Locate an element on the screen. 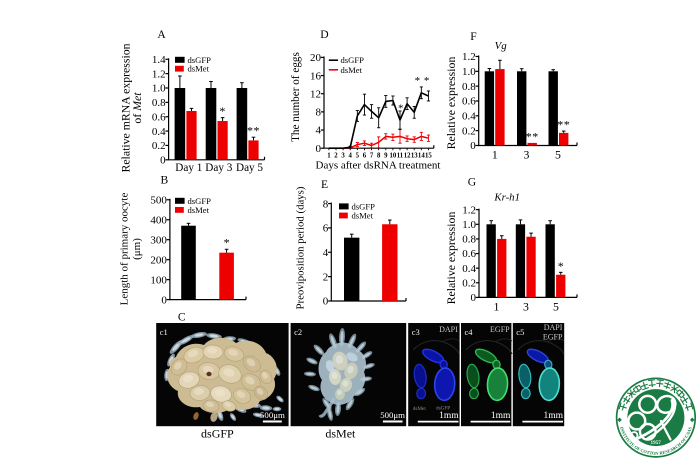 The image size is (700, 467). svg-text: A is located at coordinates (161, 34).